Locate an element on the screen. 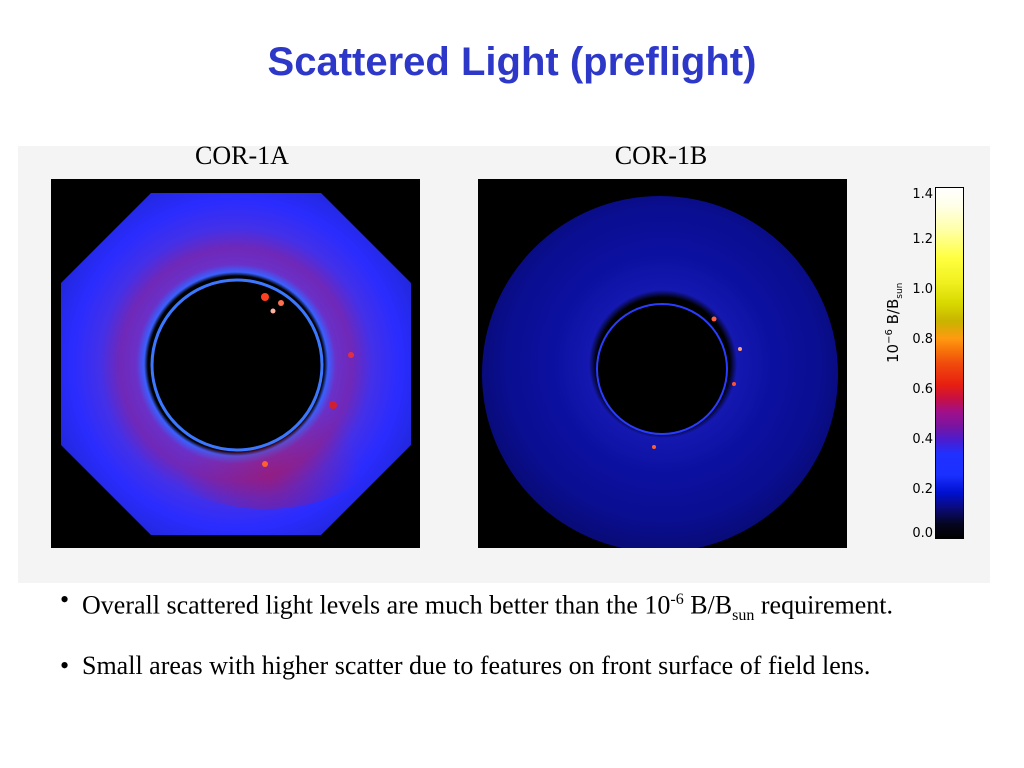 Image resolution: width=1024 pixels, height=768 pixels. cor1b-label: COR-1B is located at coordinates (661, 155).